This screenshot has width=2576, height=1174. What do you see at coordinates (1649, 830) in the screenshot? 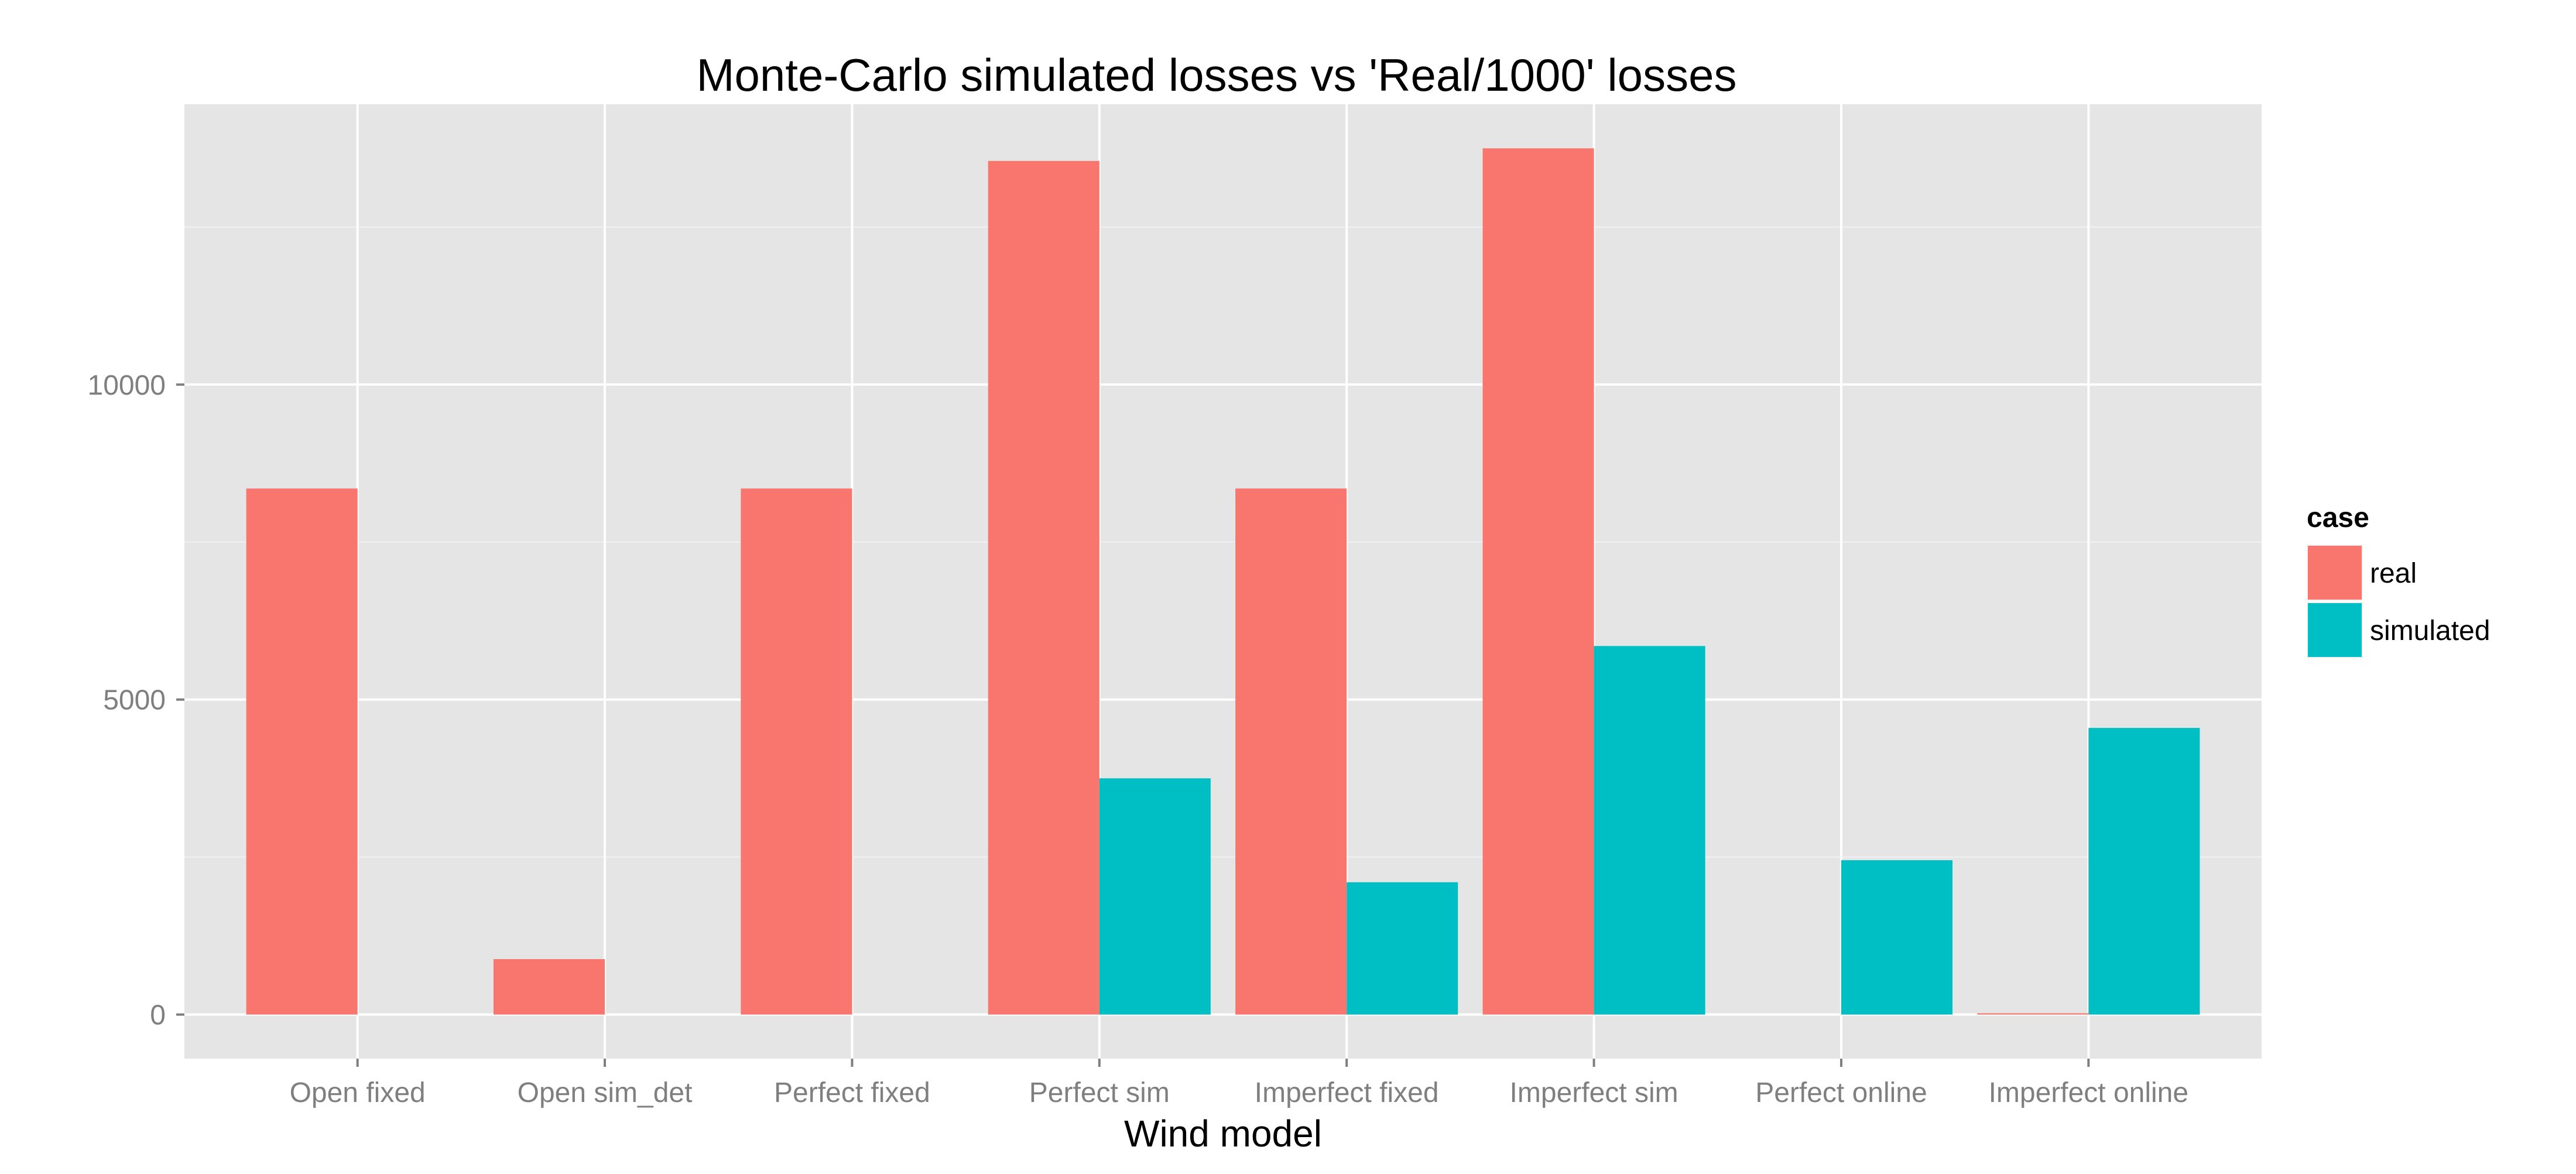
I see `bar-simulated-imperfect-sim` at bounding box center [1649, 830].